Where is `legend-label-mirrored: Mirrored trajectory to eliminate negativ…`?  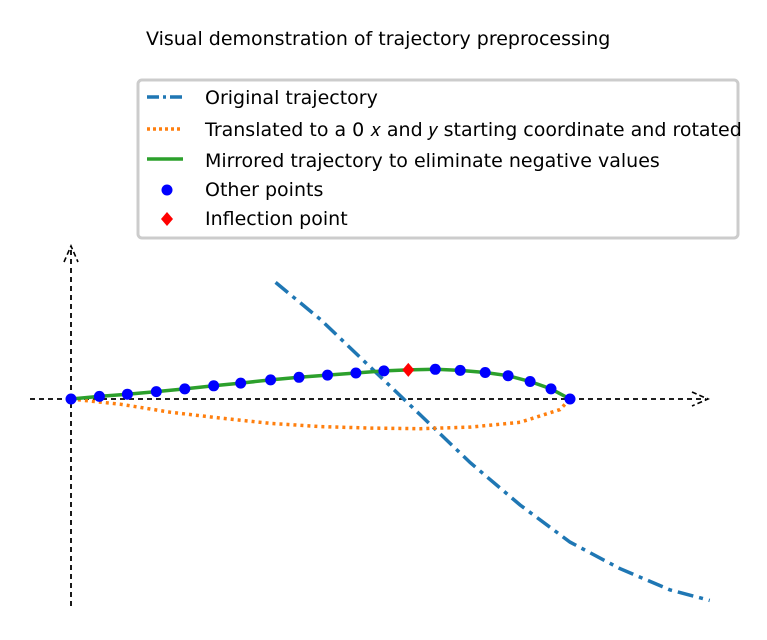
legend-label-mirrored: Mirrored trajectory to eliminate negativ… is located at coordinates (432, 161).